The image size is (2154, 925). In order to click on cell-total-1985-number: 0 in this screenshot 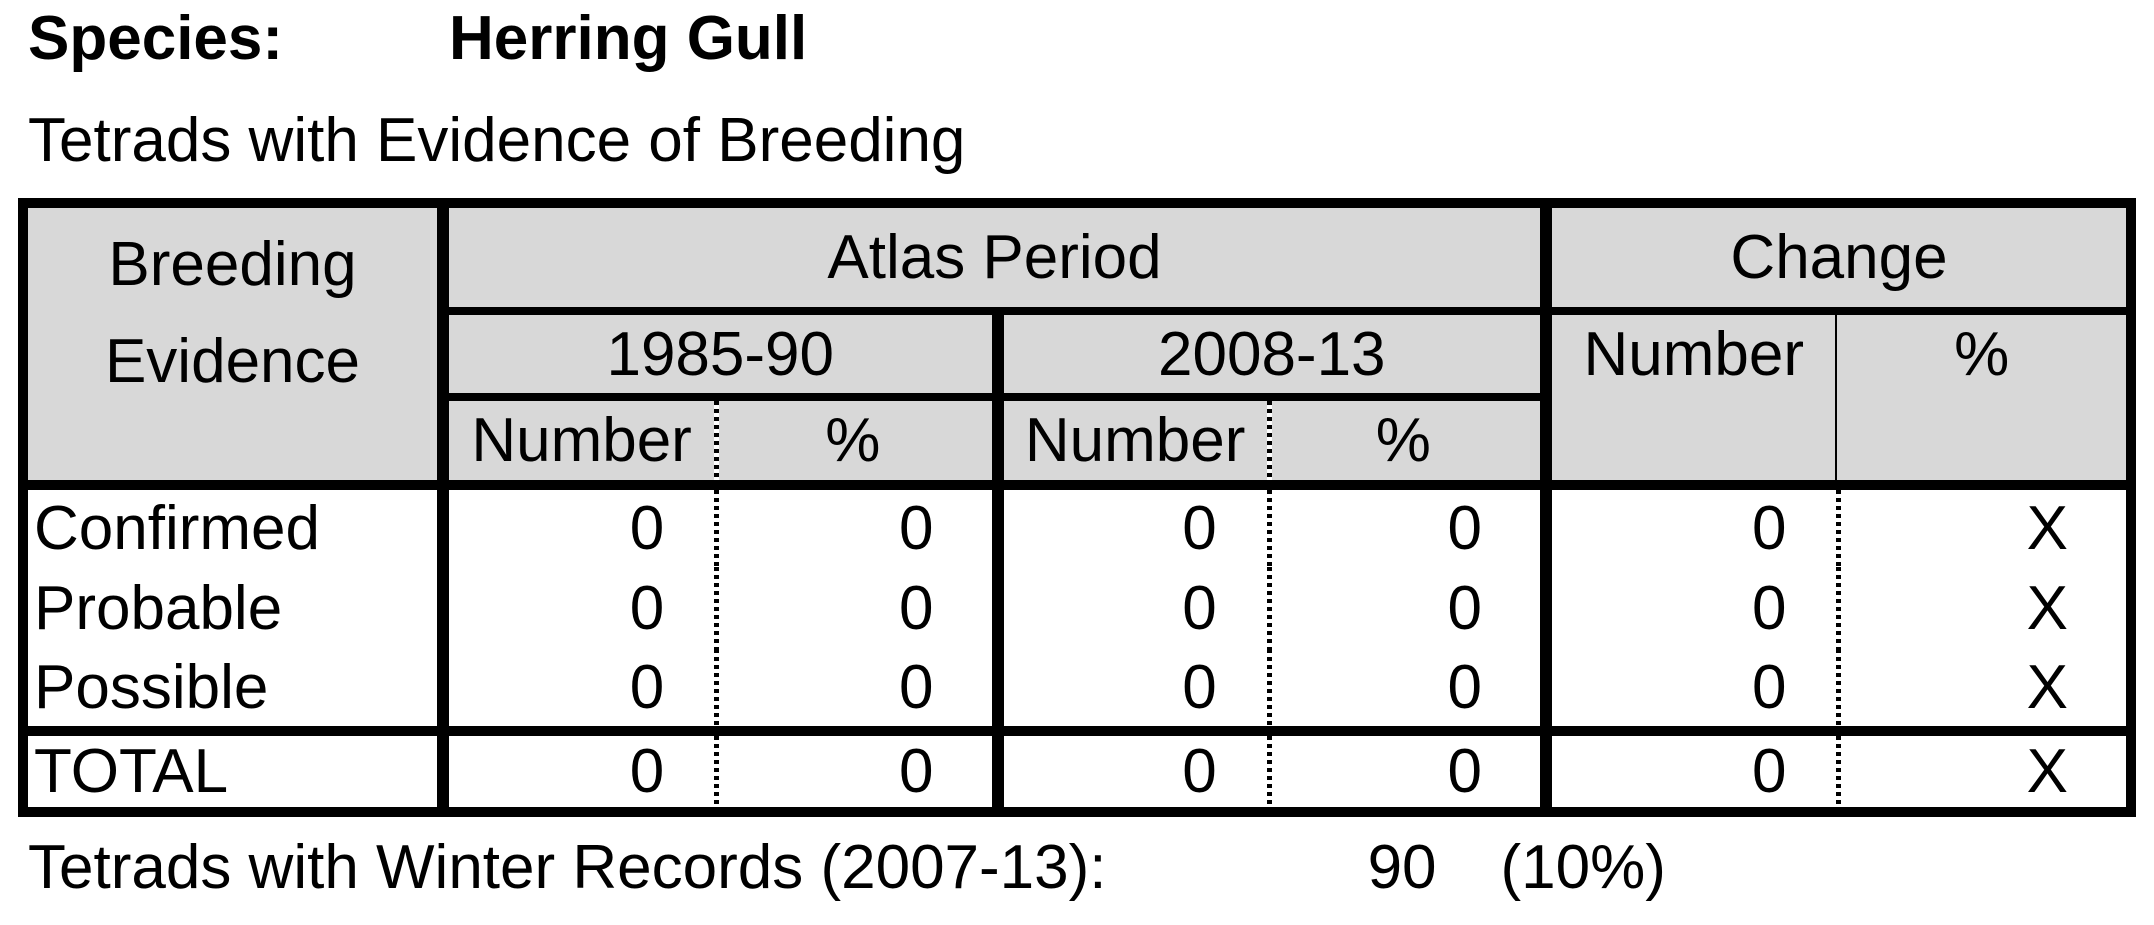, I will do `click(578, 769)`.